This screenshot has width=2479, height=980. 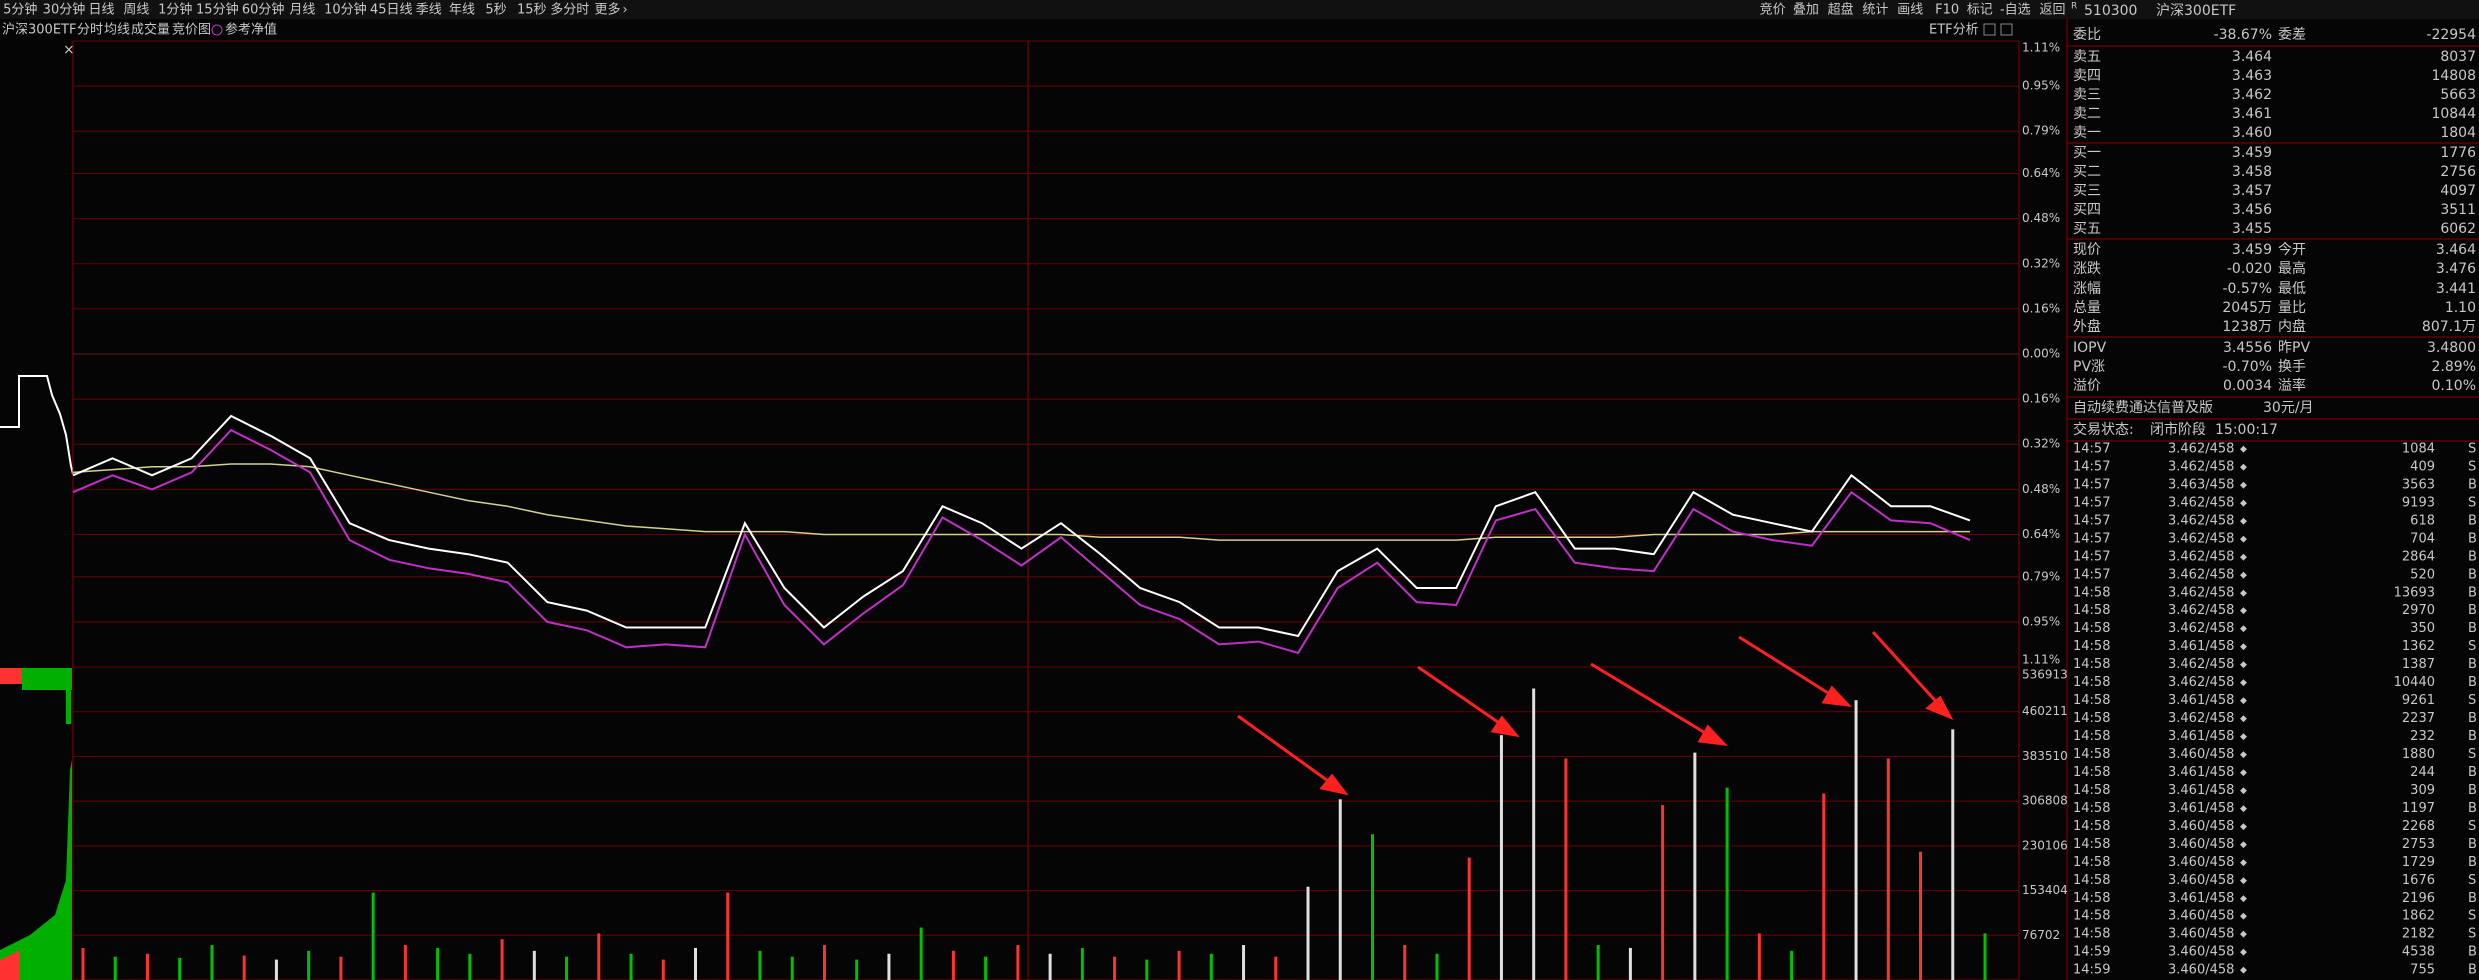 What do you see at coordinates (2090, 348) in the screenshot?
I see `iopv-label: IOPV` at bounding box center [2090, 348].